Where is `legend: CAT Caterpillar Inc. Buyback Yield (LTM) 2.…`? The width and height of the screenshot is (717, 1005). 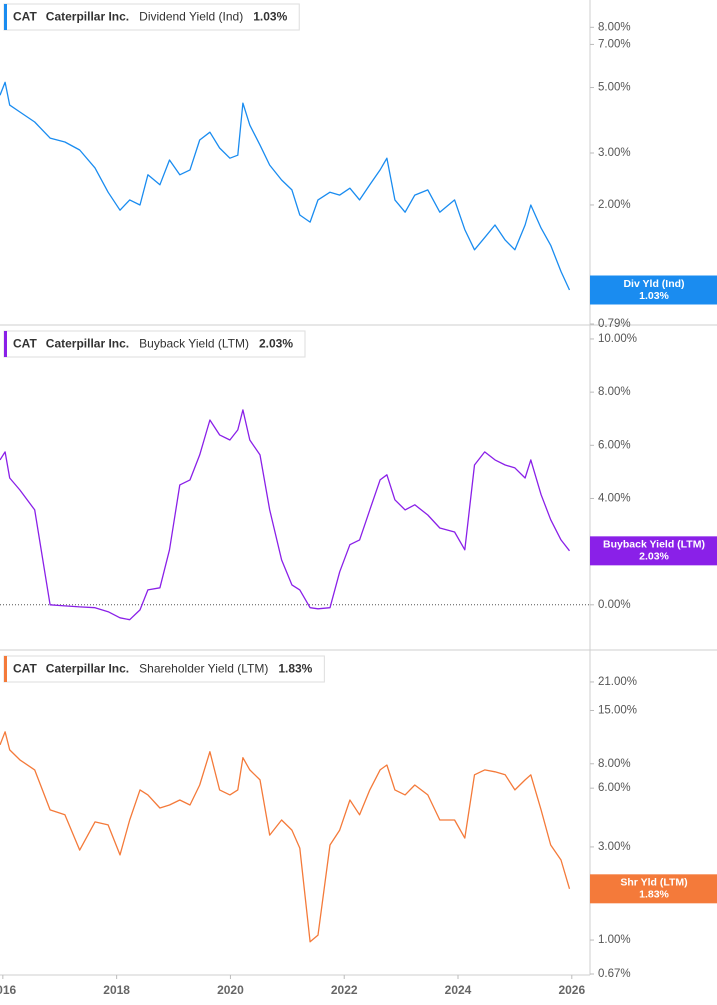 legend: CAT Caterpillar Inc. Buyback Yield (LTM) 2.… is located at coordinates (154, 344).